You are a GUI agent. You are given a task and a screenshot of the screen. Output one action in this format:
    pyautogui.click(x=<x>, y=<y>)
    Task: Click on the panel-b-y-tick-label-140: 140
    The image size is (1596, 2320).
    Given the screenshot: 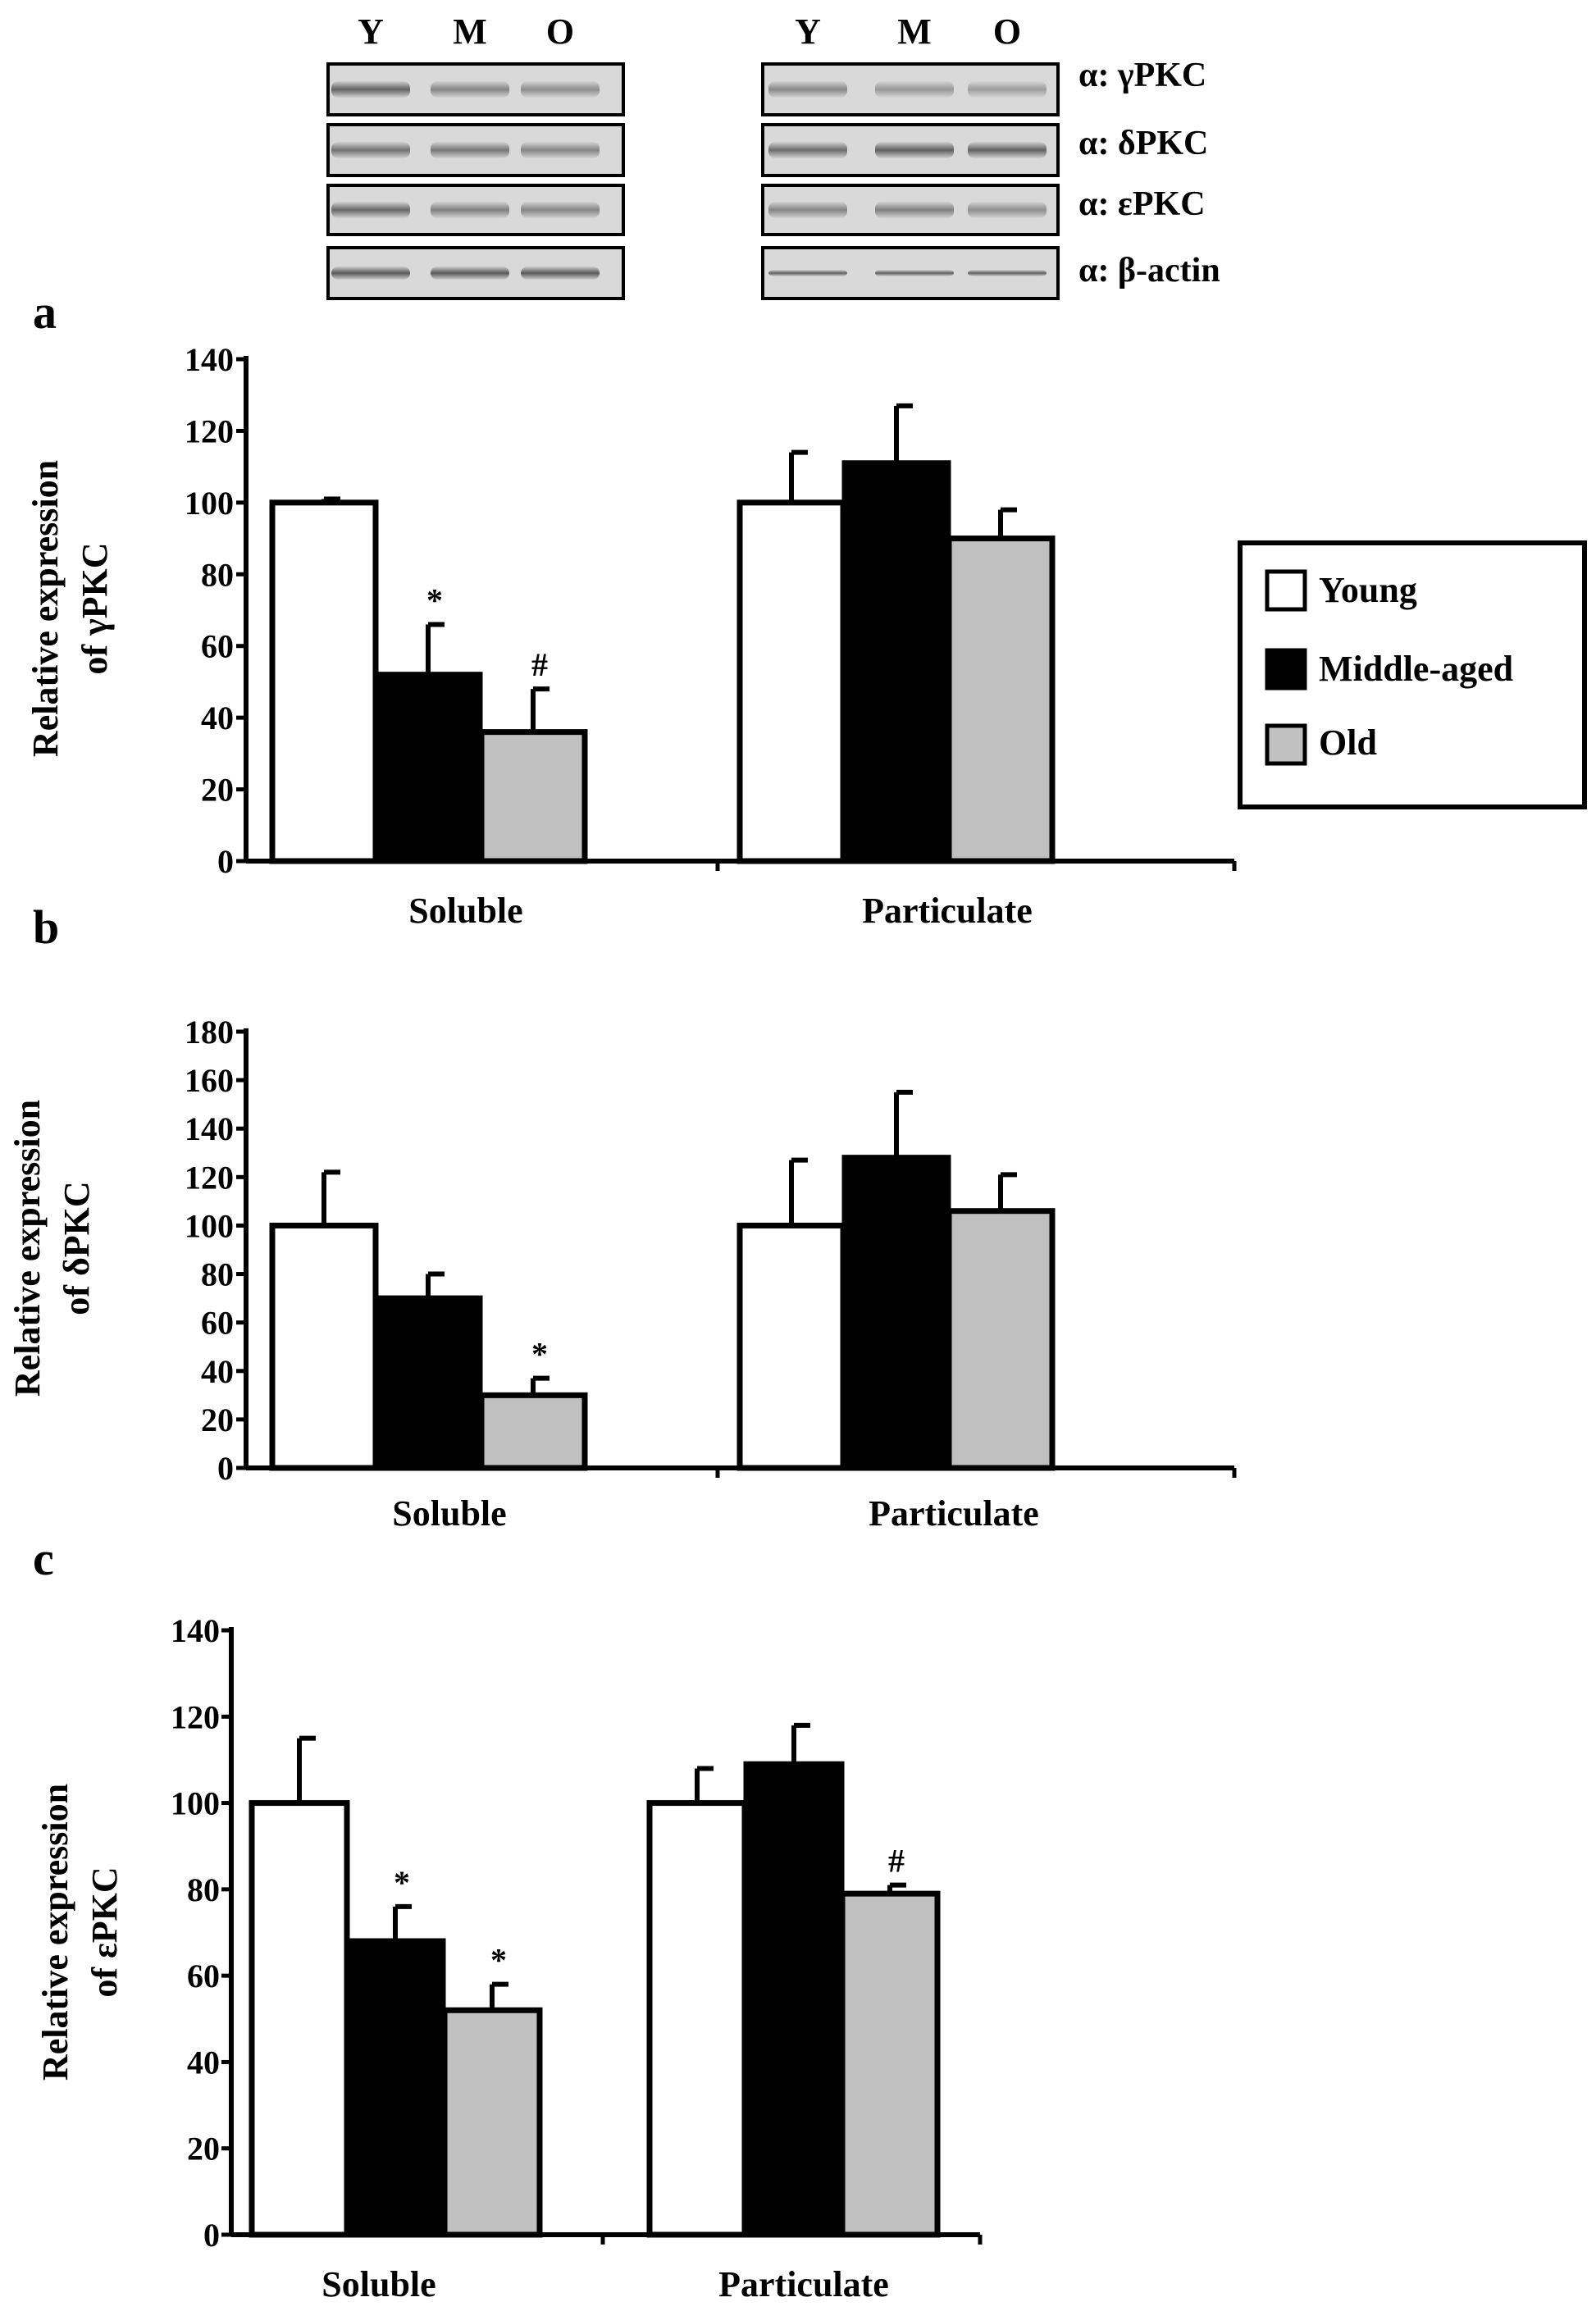 What is the action you would take?
    pyautogui.click(x=209, y=1128)
    